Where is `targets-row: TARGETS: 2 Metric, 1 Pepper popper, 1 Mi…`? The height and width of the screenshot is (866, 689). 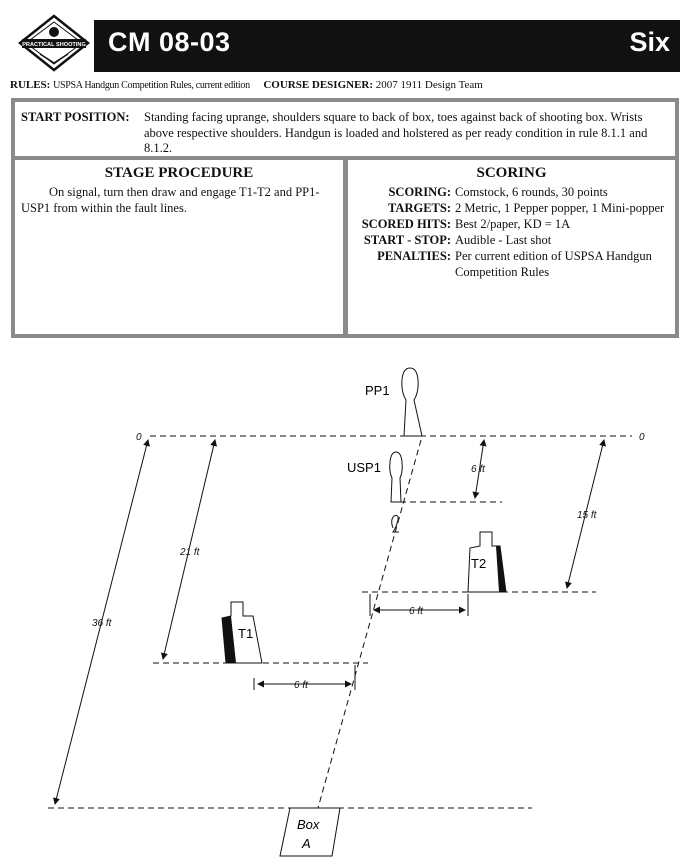
targets-row: TARGETS: 2 Metric, 1 Pepper popper, 1 Mi… is located at coordinates (511, 208).